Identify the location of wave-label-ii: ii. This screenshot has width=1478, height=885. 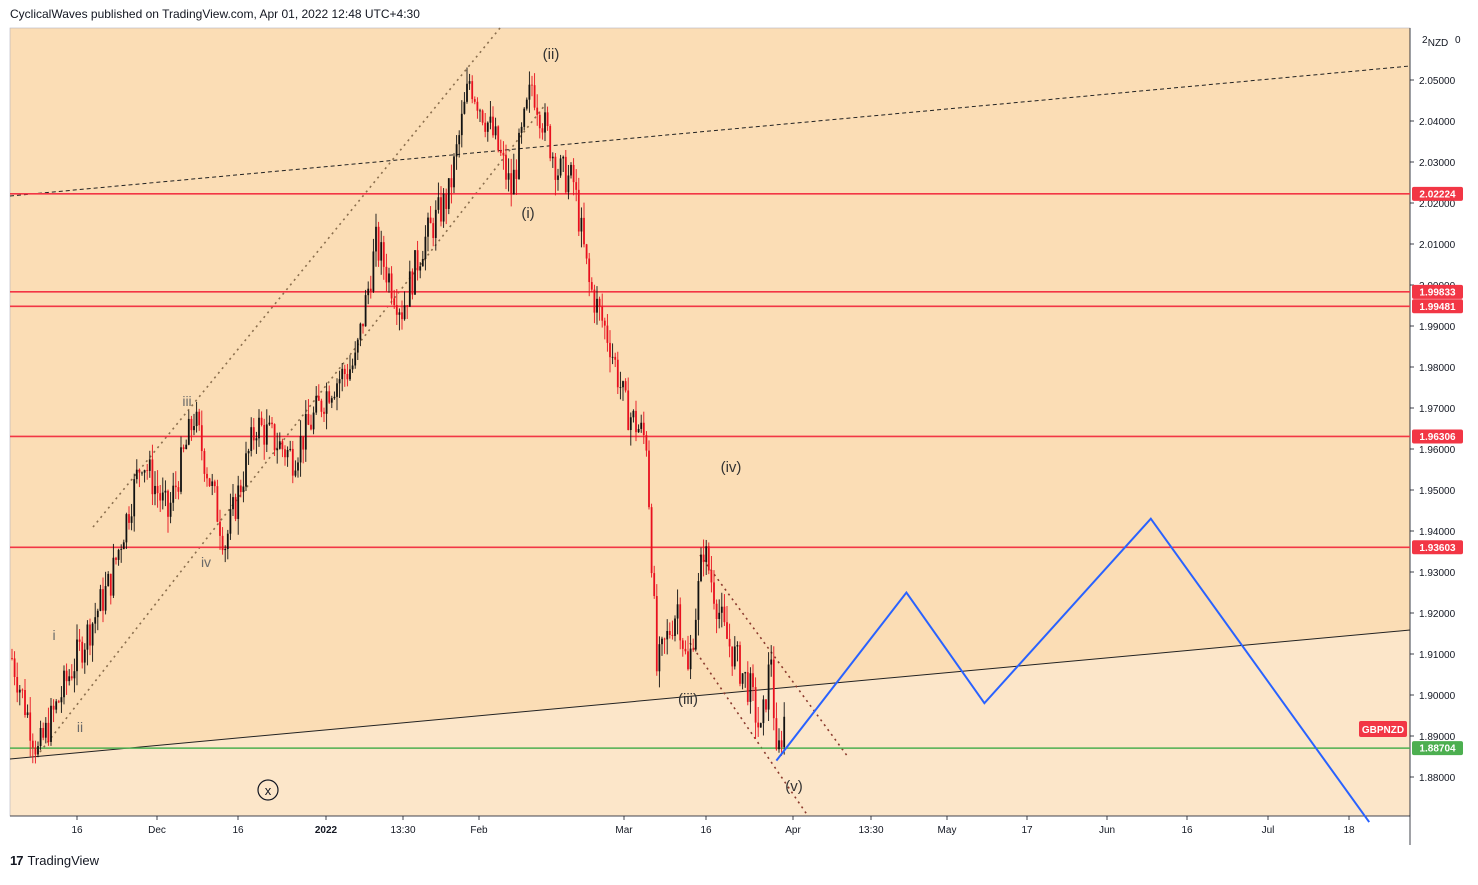
(80, 727).